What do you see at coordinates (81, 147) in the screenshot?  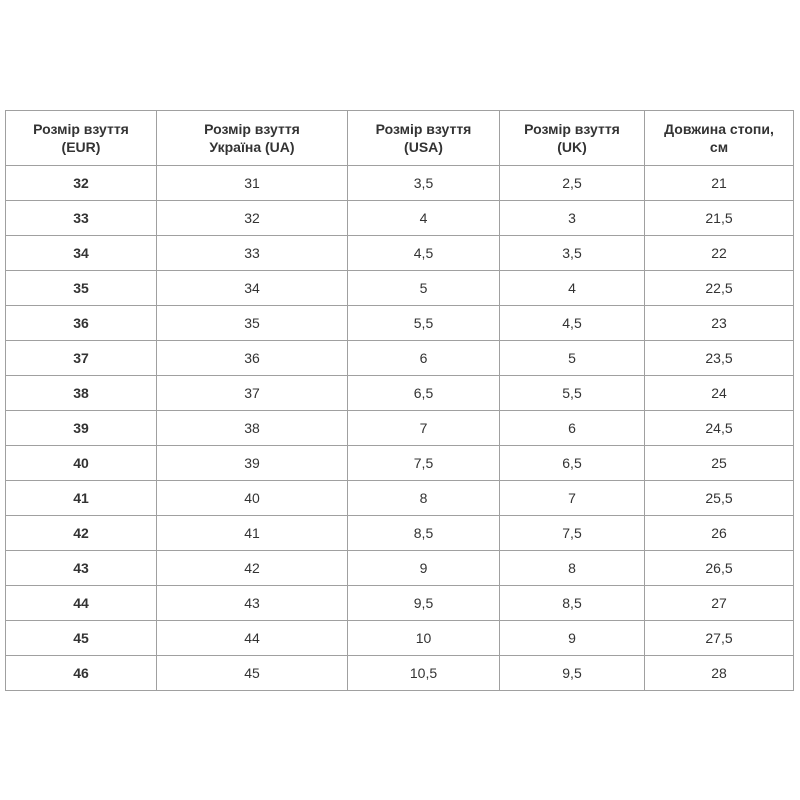 I see `column-header-line: (EUR)` at bounding box center [81, 147].